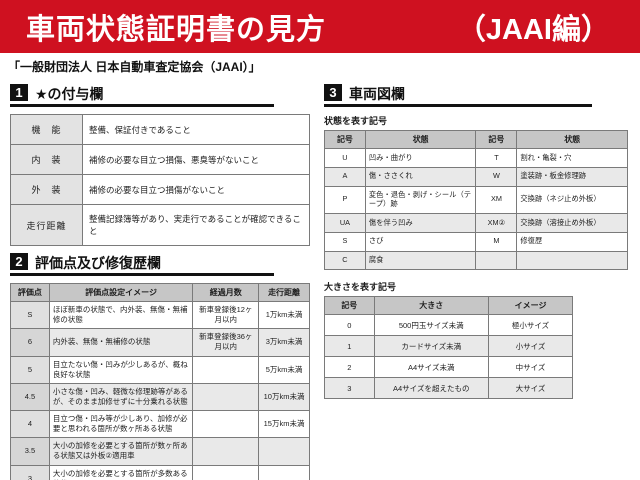 This screenshot has width=640, height=480. Describe the element at coordinates (496, 176) in the screenshot. I see `table-cell: W` at that location.